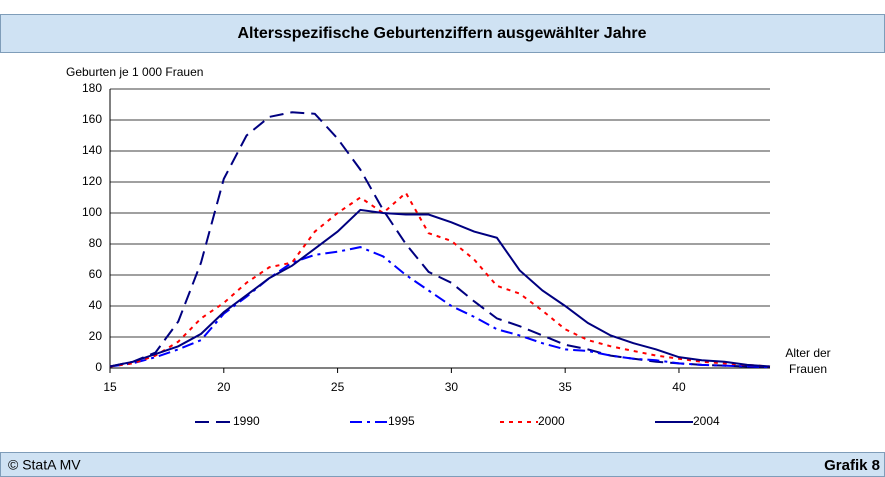 This screenshot has height=477, width=885. Describe the element at coordinates (96, 274) in the screenshot. I see `y-tick-label: 60` at that location.